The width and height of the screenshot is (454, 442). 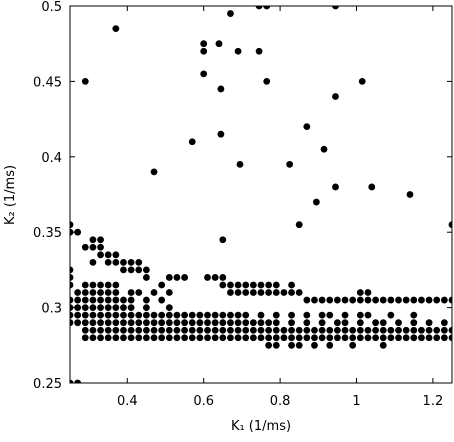 What do you see at coordinates (51, 309) in the screenshot?
I see `y-tick-label: 0.3` at bounding box center [51, 309].